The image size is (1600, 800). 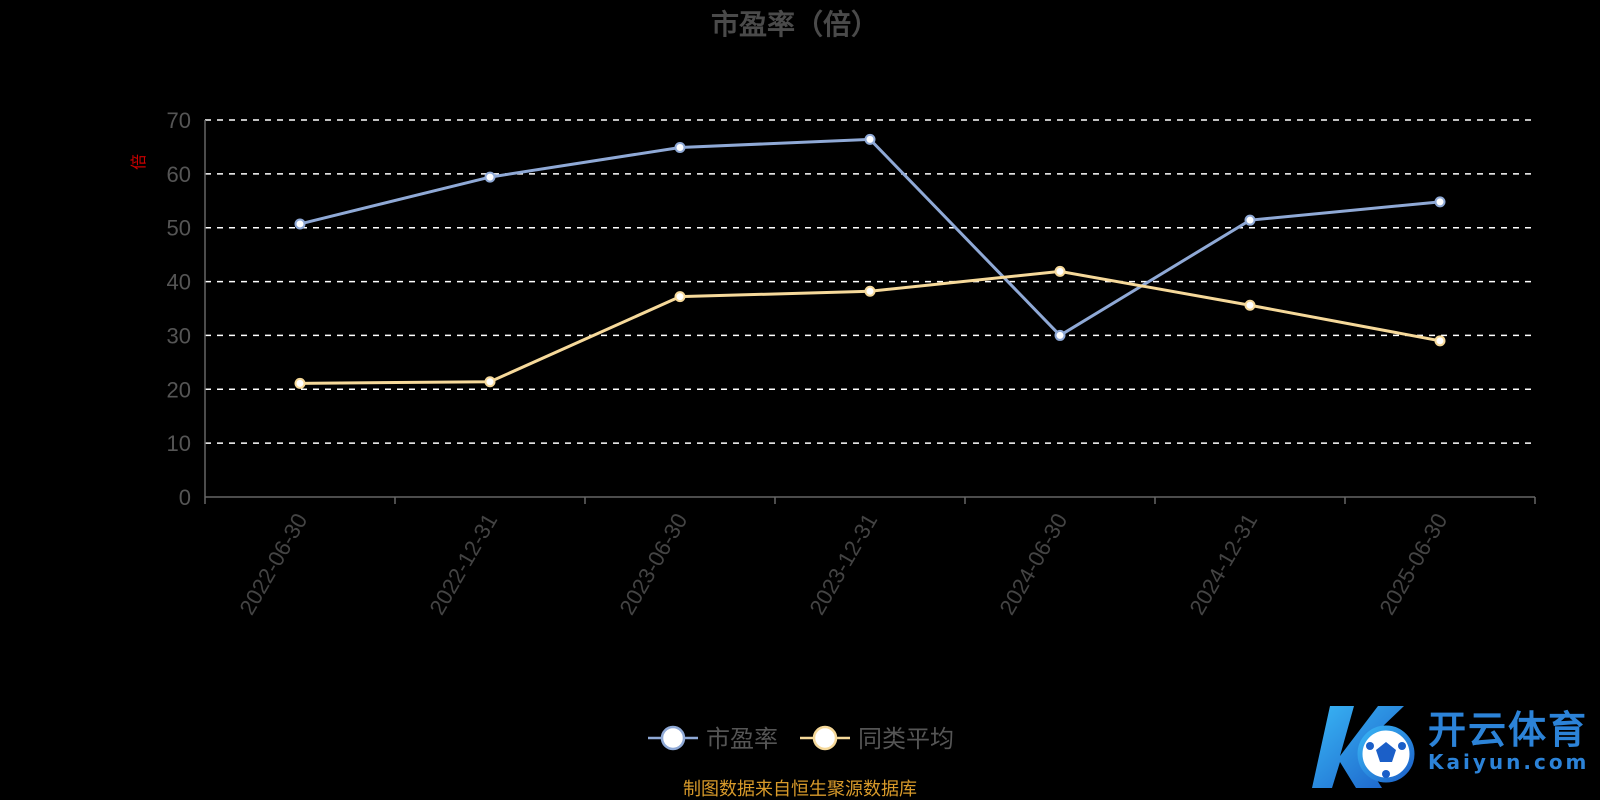 I want to click on legend: 市盈率 同类平均, so click(x=801, y=739).